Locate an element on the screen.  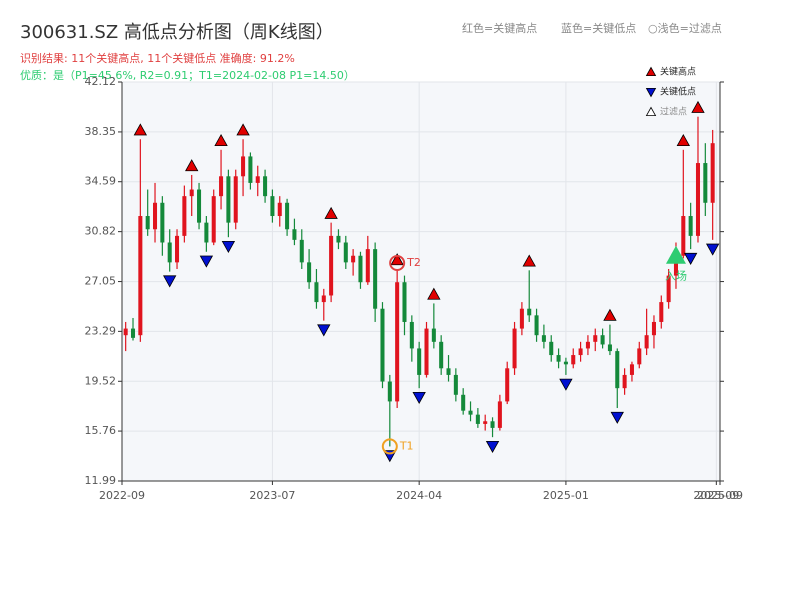
annotation-marker is located at coordinates (675, 254).